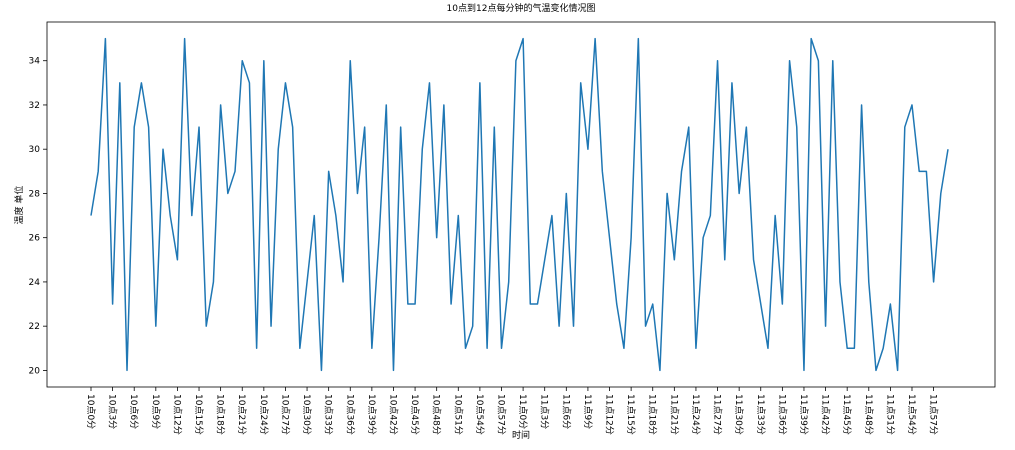  I want to click on x-tick-label: 10点6分, so click(133, 411).